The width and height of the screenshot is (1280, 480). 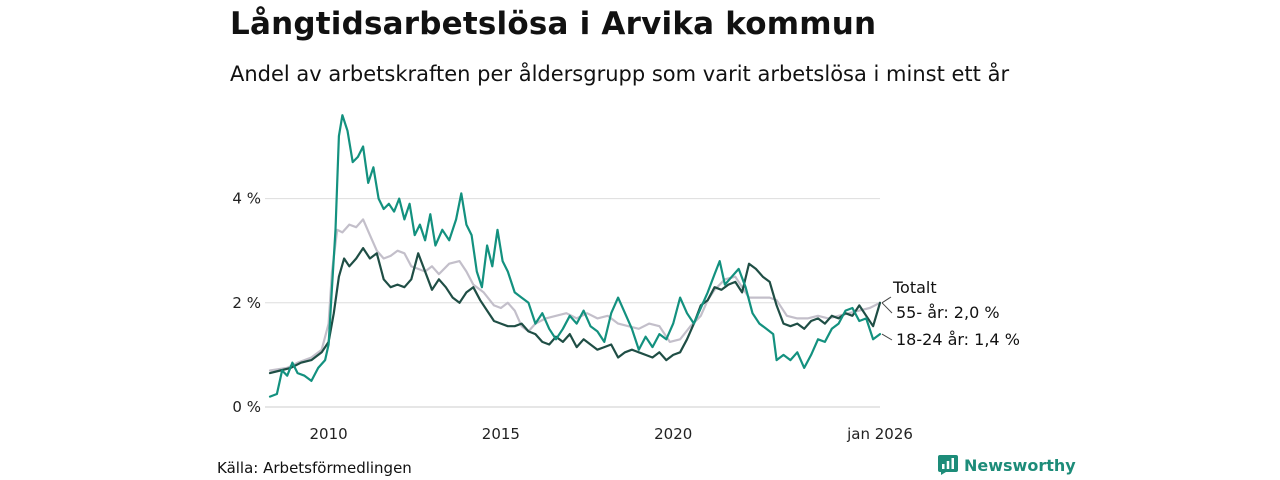 What do you see at coordinates (553, 24) in the screenshot?
I see `chart-title: Långtidsarbetslösa i Arvika kommun` at bounding box center [553, 24].